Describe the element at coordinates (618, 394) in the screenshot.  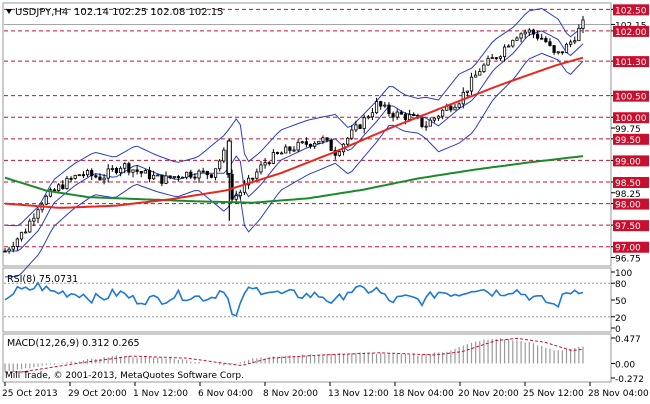
I see `time-label: 28 Nov 04:00` at that location.